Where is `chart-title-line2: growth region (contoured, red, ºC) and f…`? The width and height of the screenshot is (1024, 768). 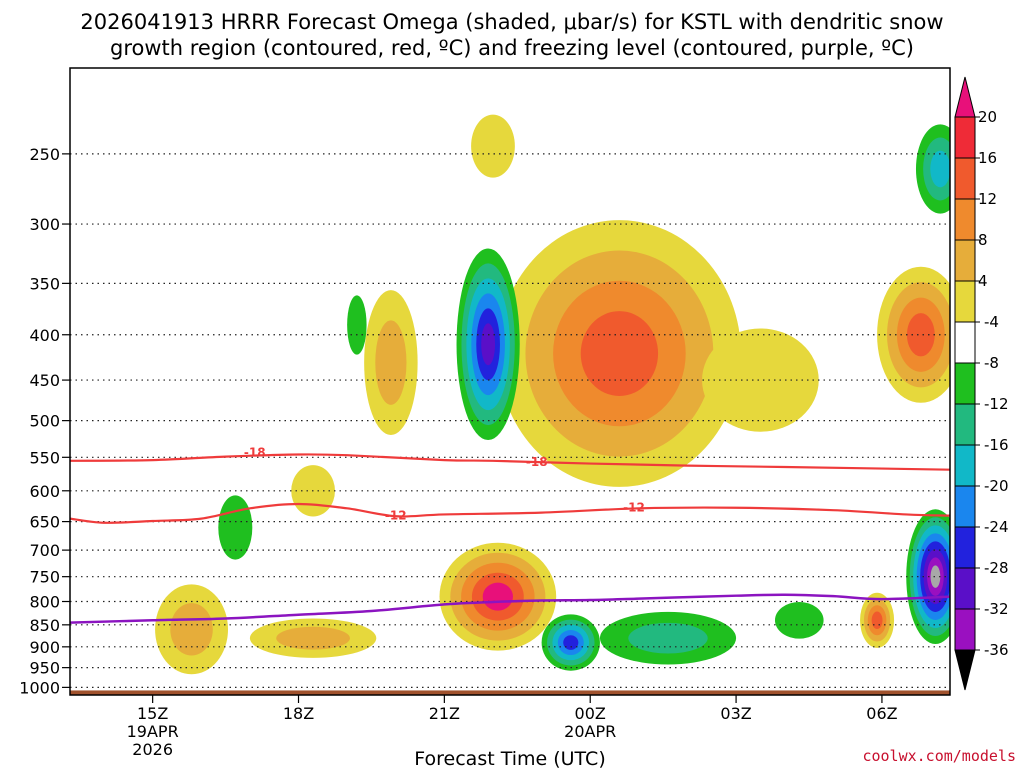 chart-title-line2: growth region (contoured, red, ºC) and f… is located at coordinates (512, 48).